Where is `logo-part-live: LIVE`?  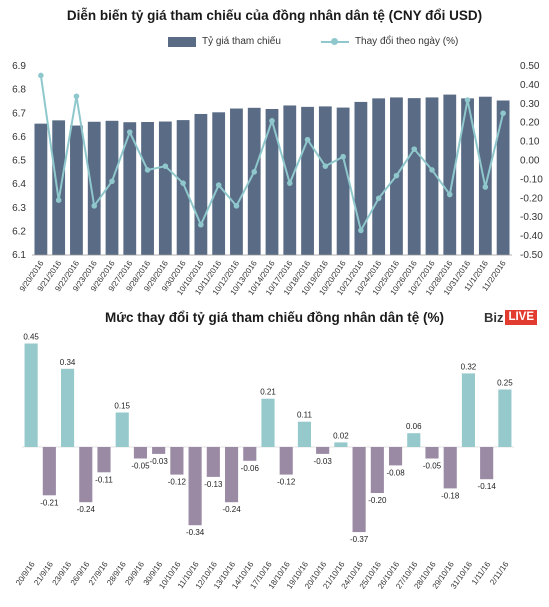
logo-part-live: LIVE is located at coordinates (521, 317).